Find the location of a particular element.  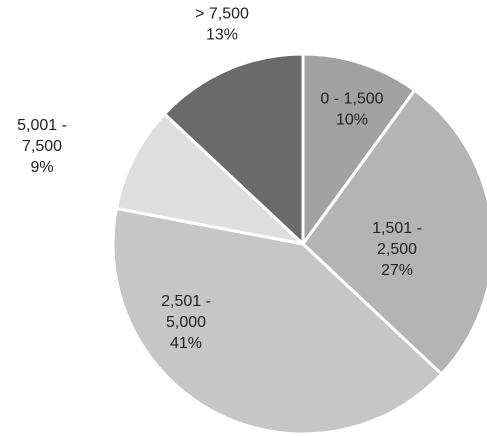

pie-label-range: 2,500 is located at coordinates (397, 249).